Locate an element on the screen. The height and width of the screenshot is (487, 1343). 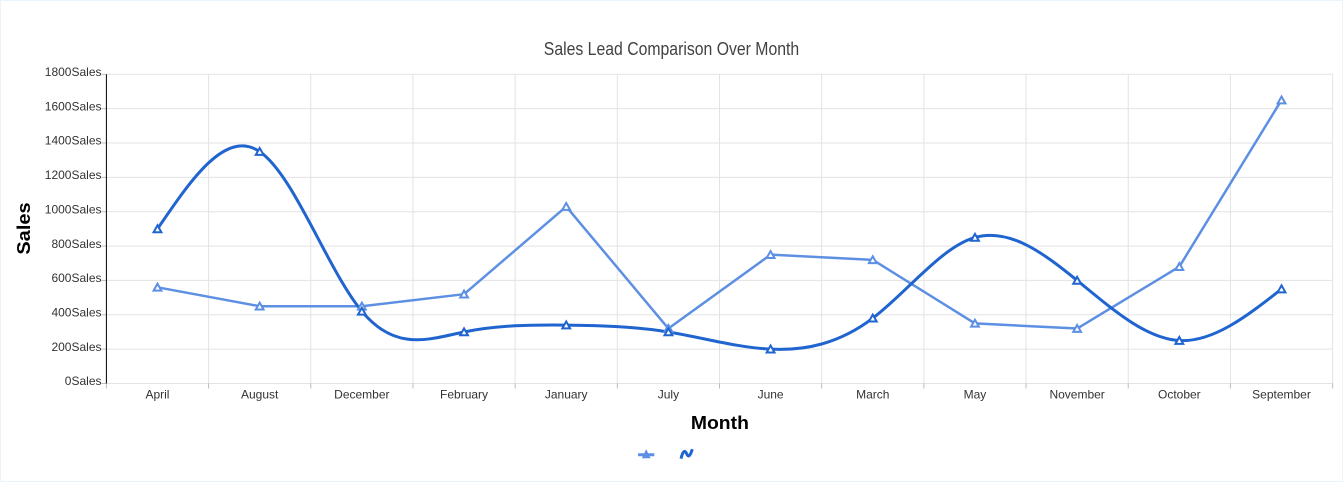
svg-text: June is located at coordinates (771, 394).